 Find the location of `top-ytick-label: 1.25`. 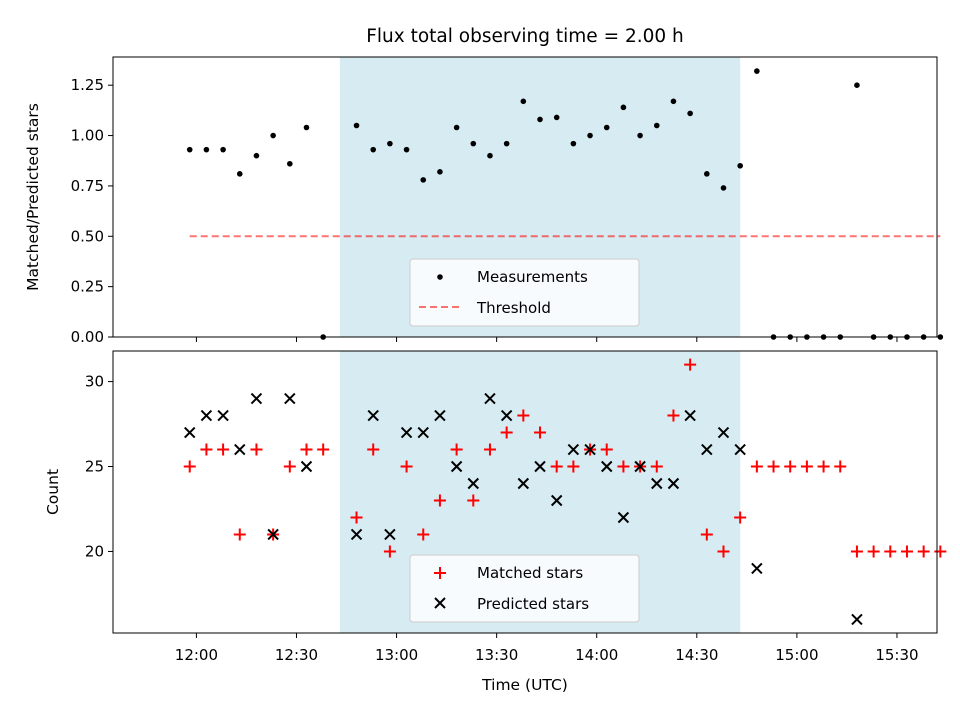

top-ytick-label: 1.25 is located at coordinates (87, 85).